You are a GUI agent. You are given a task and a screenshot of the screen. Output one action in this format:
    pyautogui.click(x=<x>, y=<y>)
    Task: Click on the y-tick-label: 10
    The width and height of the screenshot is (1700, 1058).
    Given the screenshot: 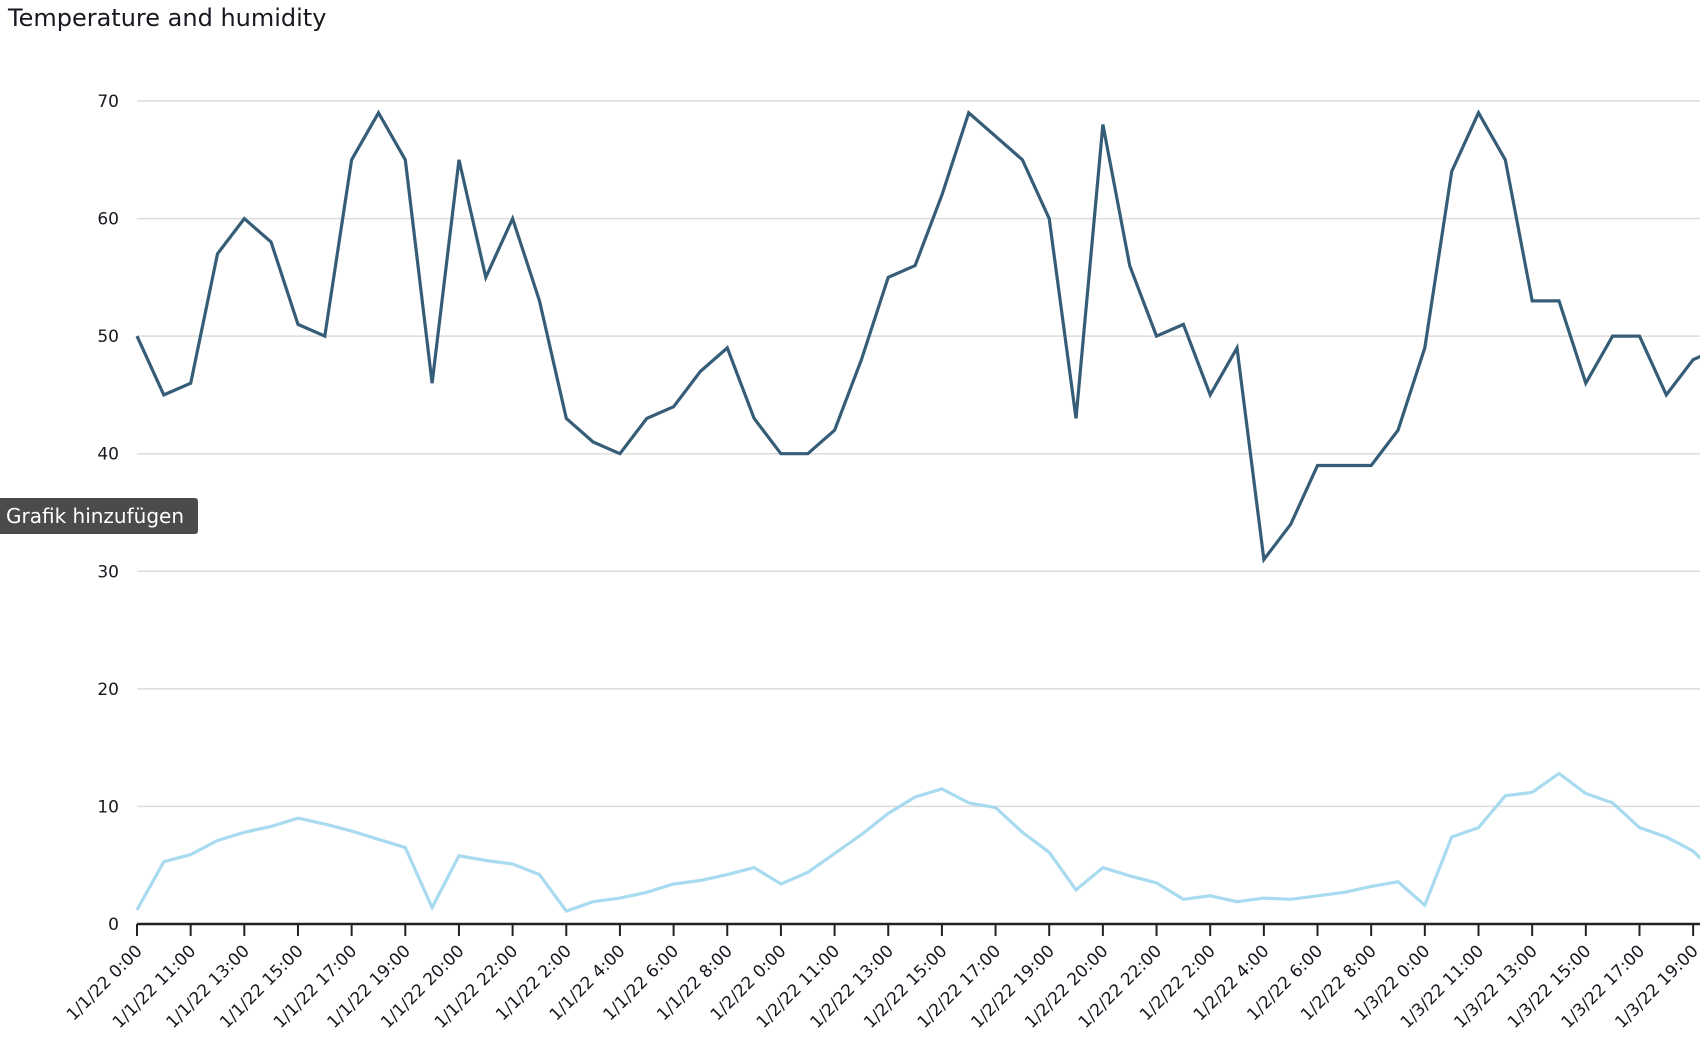 What is the action you would take?
    pyautogui.click(x=108, y=807)
    